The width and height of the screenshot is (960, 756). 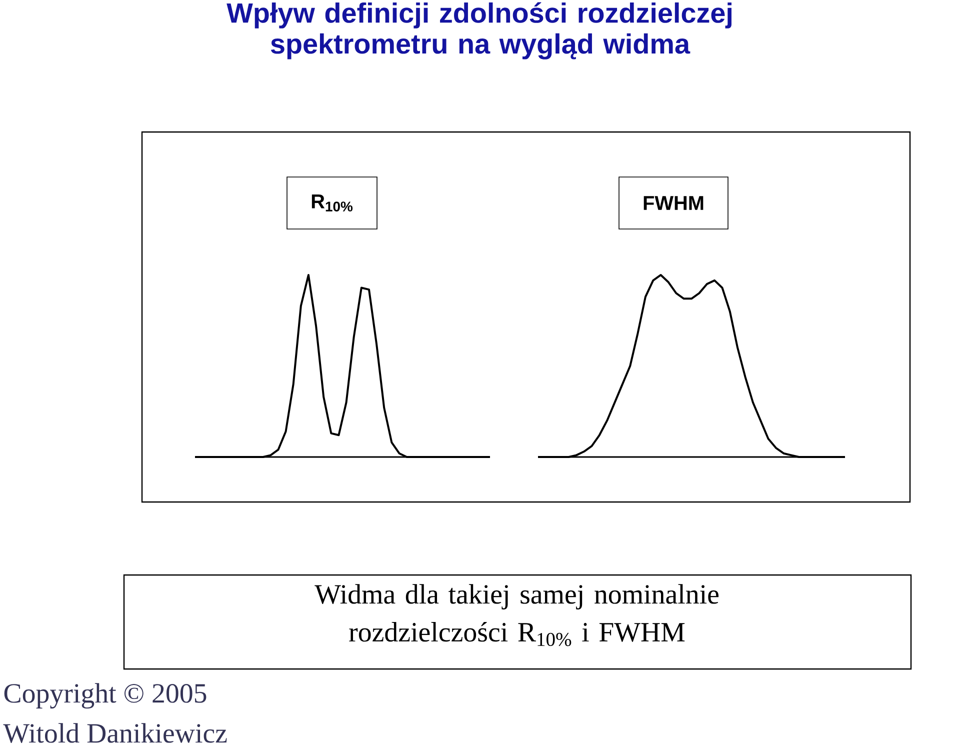 I want to click on chart-title: R$_{10%}$, so click(x=332, y=203).